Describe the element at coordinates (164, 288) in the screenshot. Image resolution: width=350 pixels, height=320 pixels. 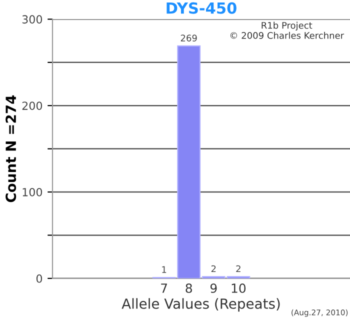
I see `x-tick-label: 7` at that location.